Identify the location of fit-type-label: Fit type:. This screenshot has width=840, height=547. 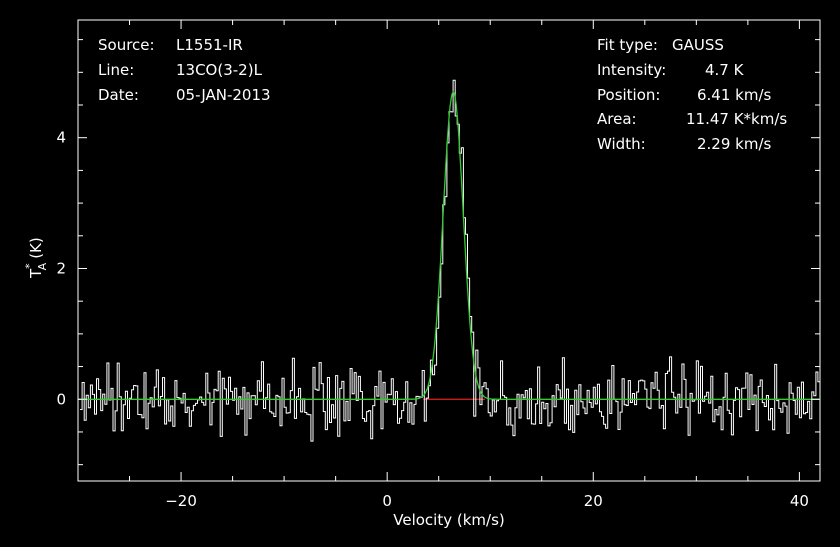
(627, 45).